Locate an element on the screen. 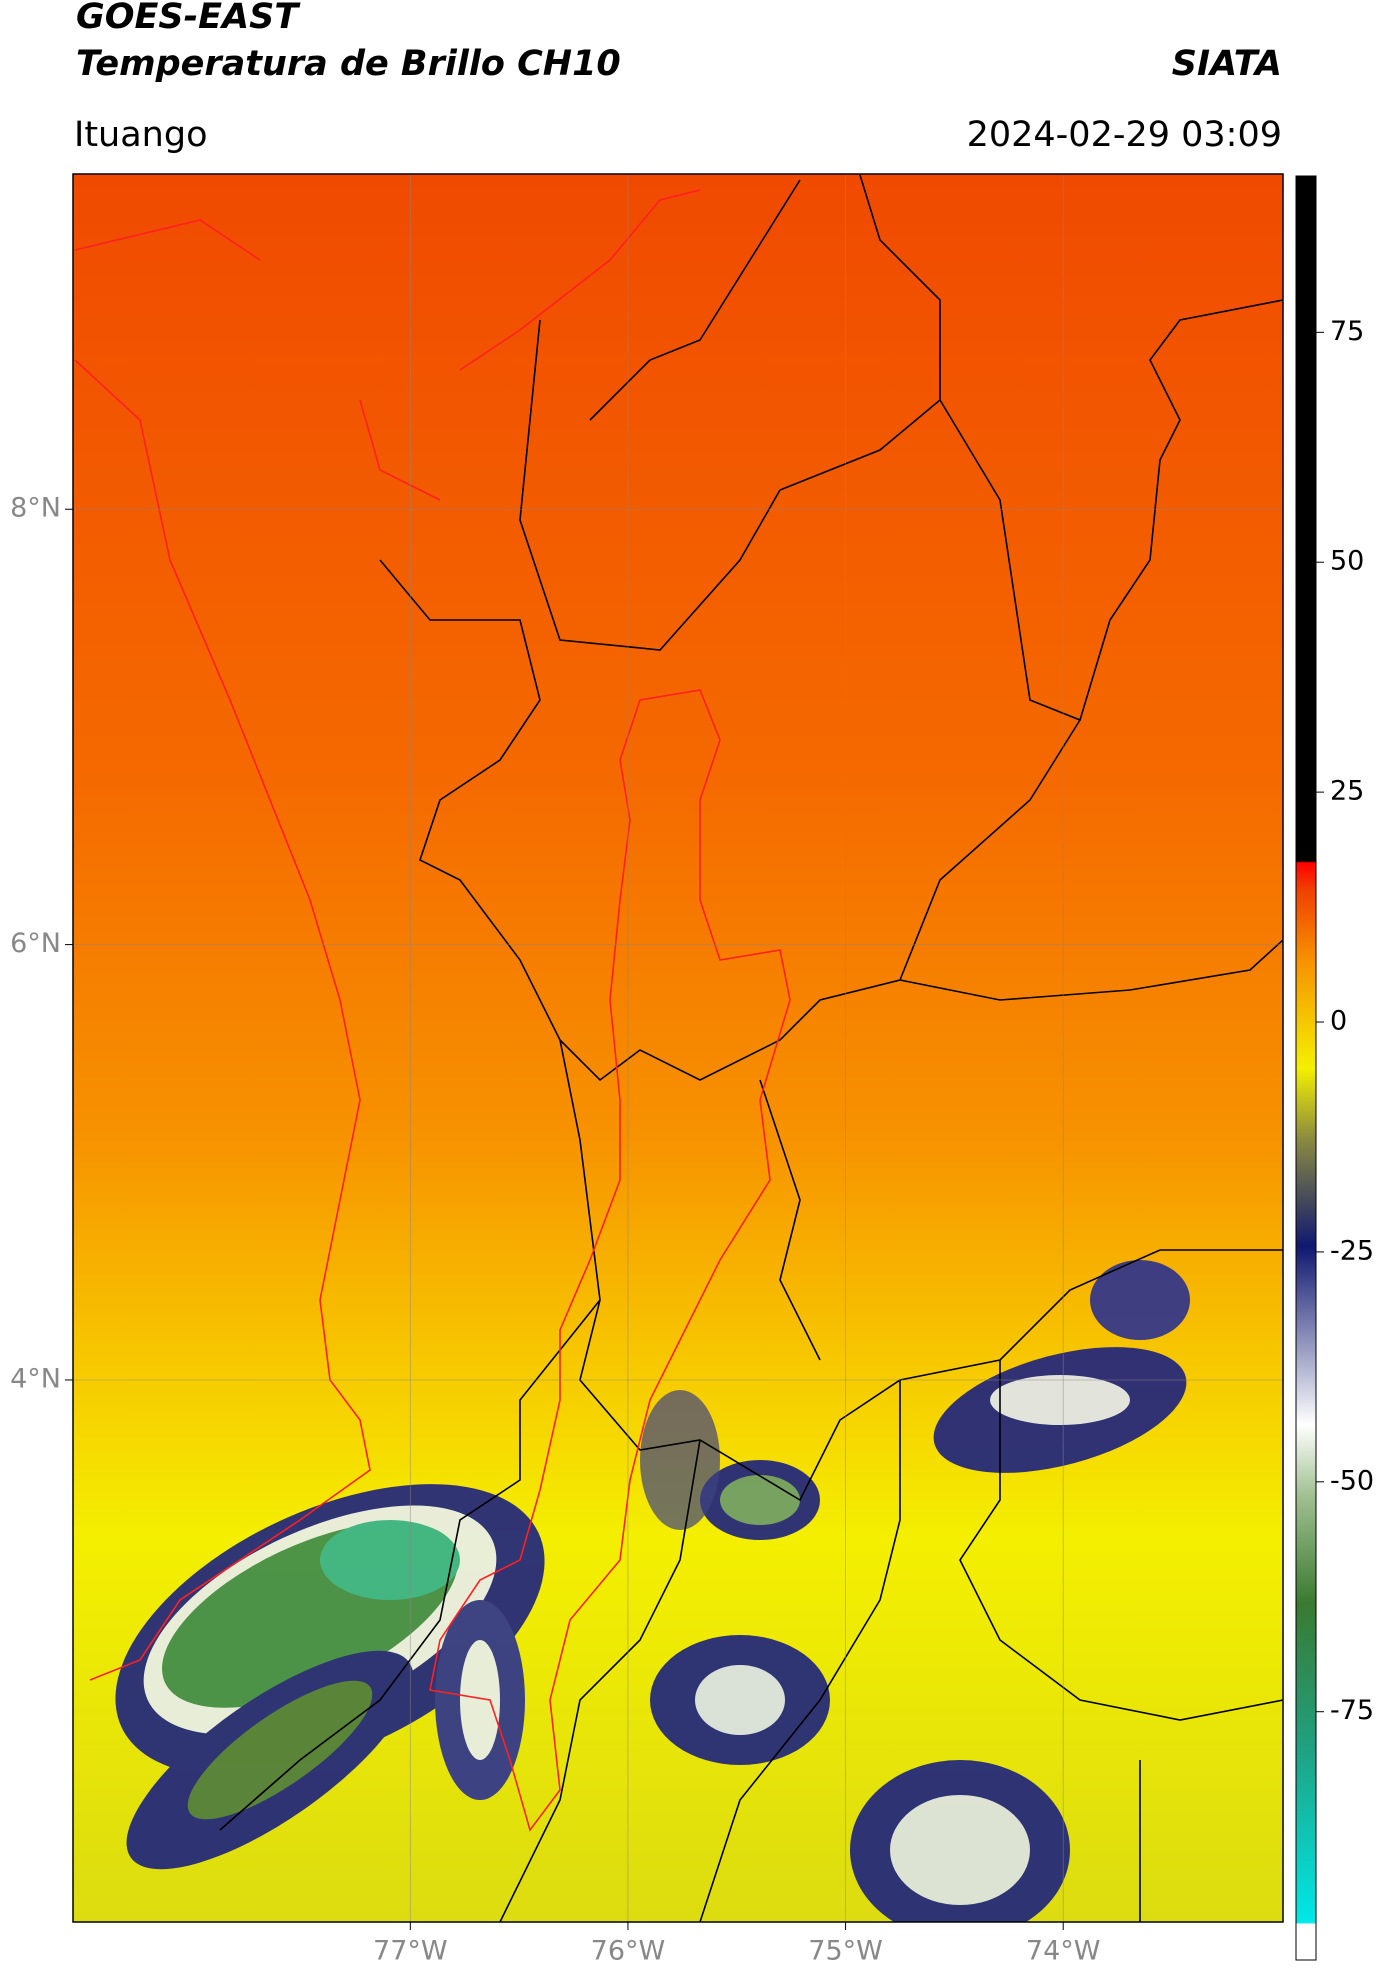 This screenshot has width=1384, height=1985. x-tick-label: 76°W is located at coordinates (628, 1951).